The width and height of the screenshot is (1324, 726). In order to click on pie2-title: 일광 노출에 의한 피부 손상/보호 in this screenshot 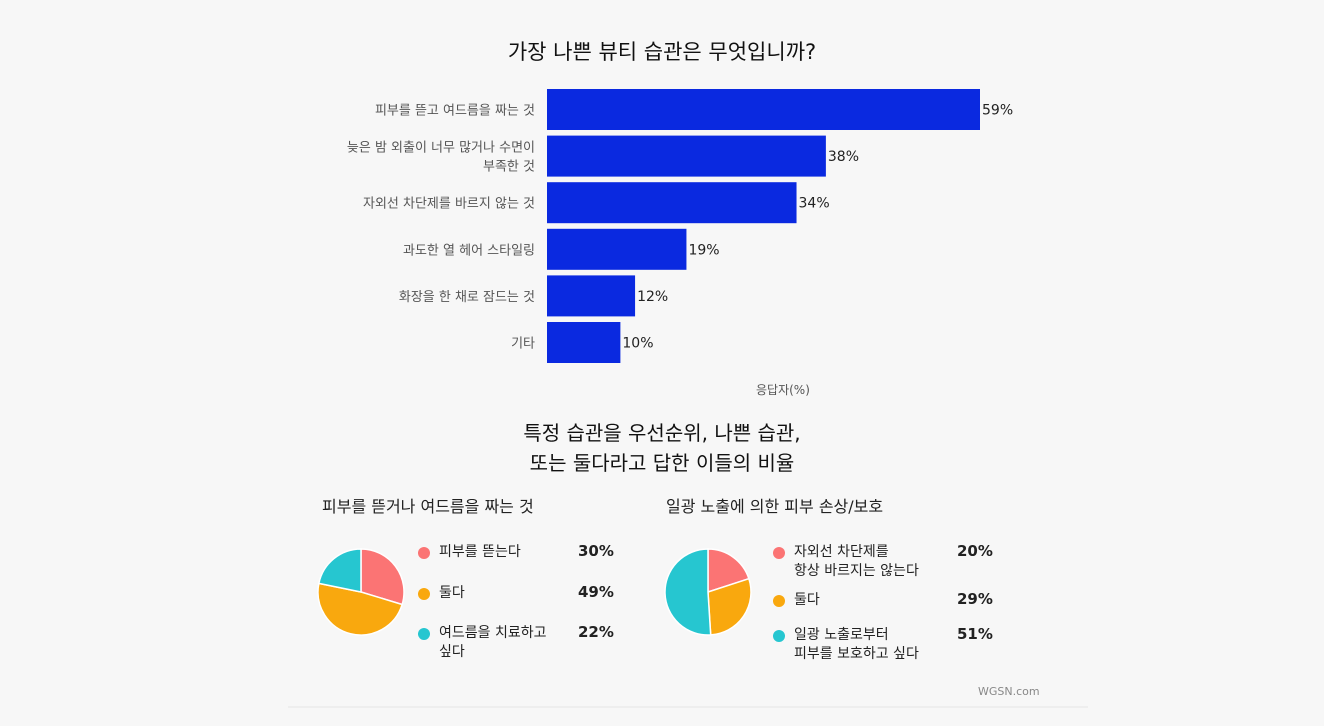, I will do `click(775, 506)`.